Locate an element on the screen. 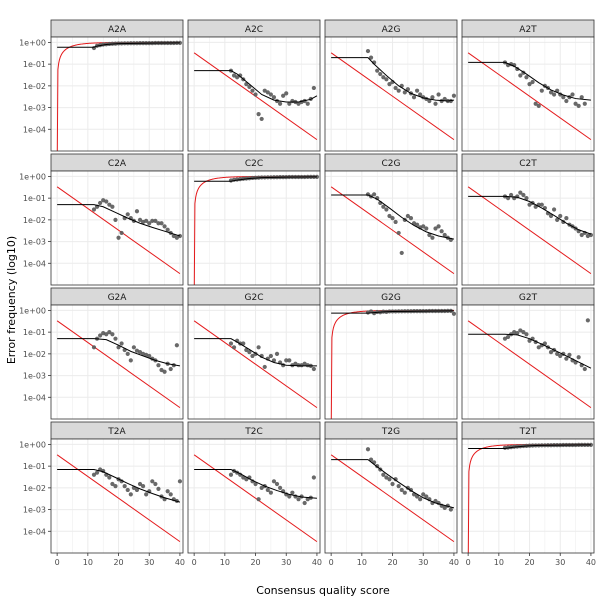 The height and width of the screenshot is (600, 600). facet-strip-label: G2T is located at coordinates (528, 298).